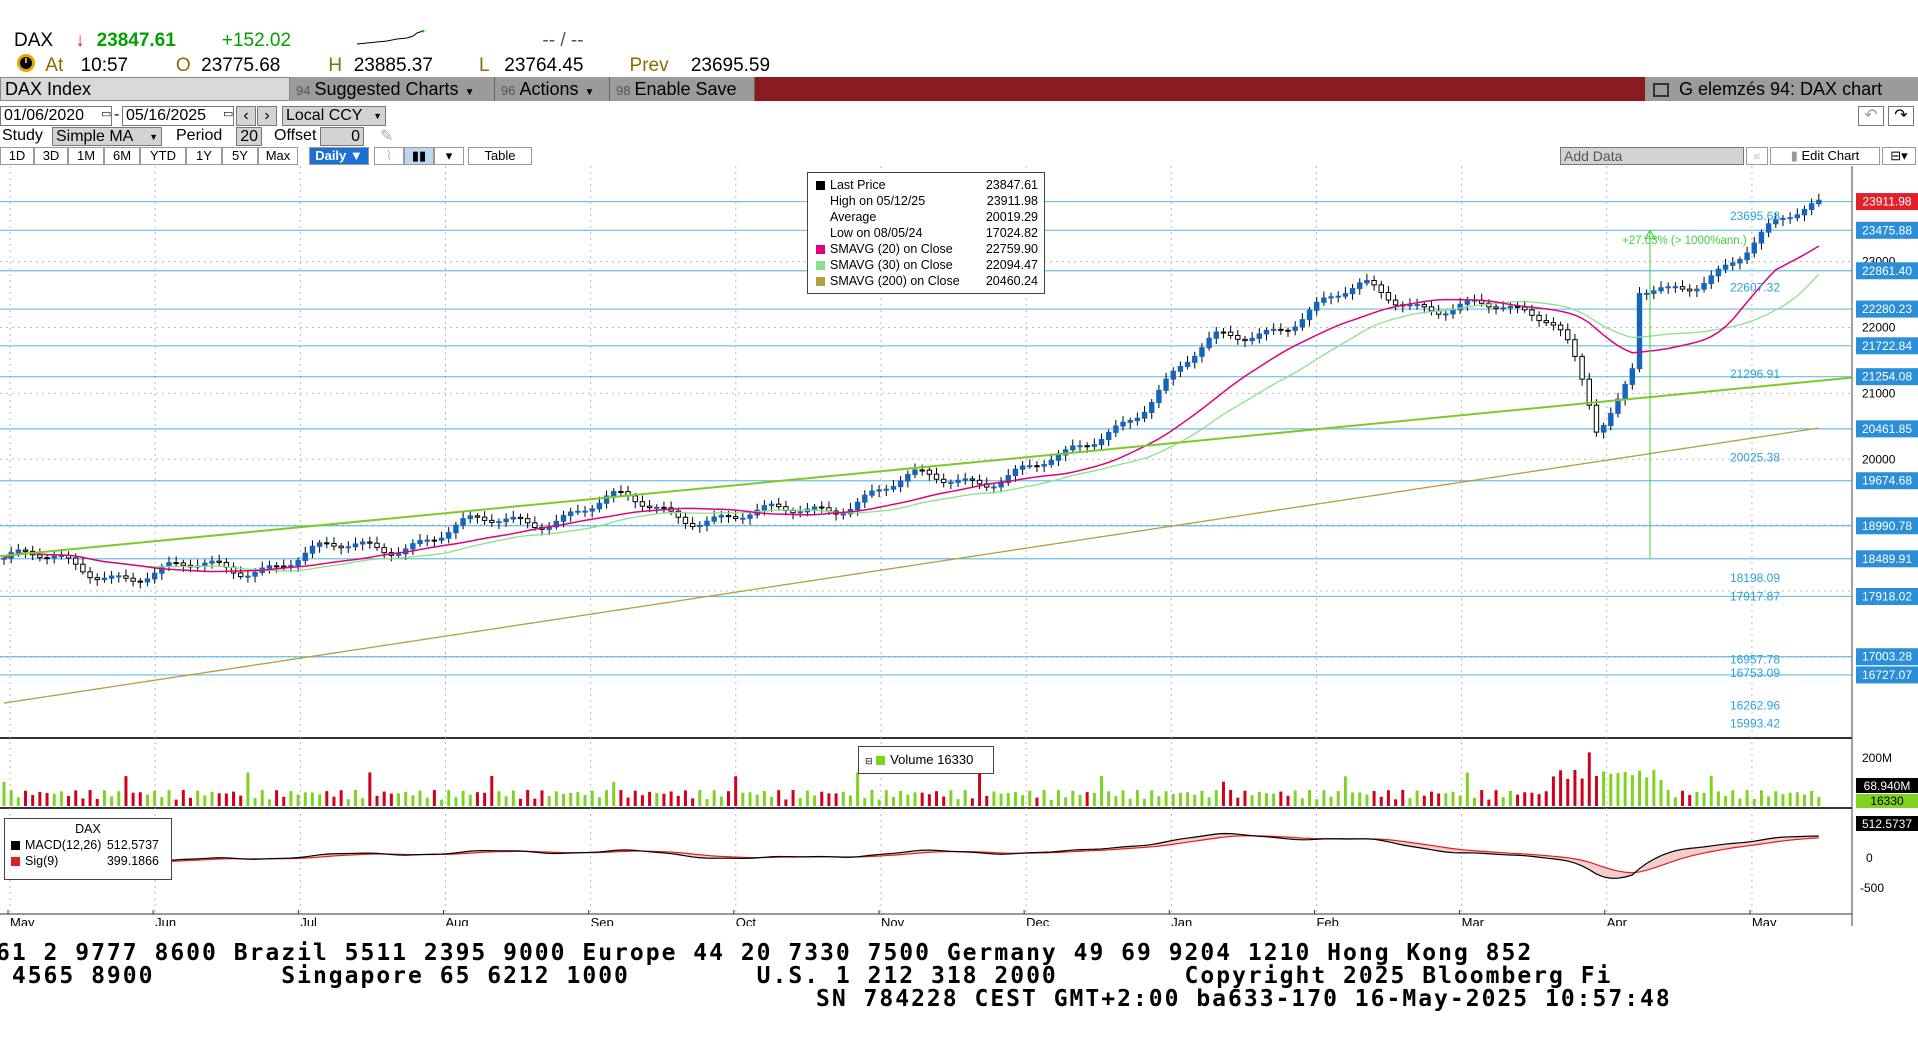 This screenshot has width=1918, height=1054. Describe the element at coordinates (392, 89) in the screenshot. I see `suggested-charts-button: 94 Suggested Charts ▼` at that location.